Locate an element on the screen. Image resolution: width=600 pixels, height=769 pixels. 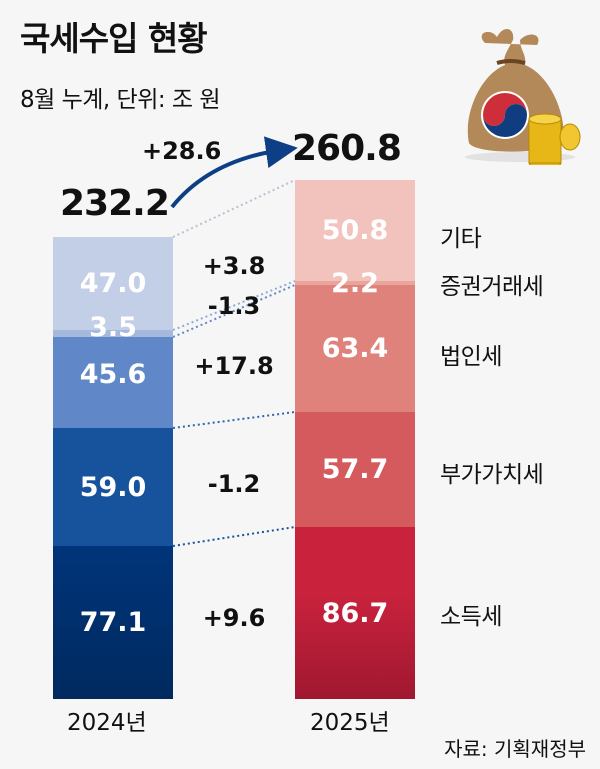
total-2025: 260.8 is located at coordinates (347, 148).